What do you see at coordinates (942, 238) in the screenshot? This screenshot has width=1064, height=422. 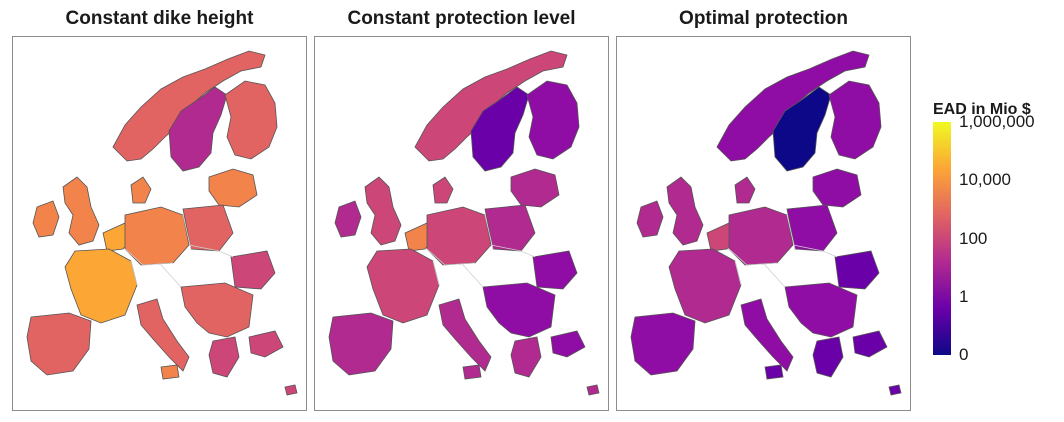 I see `legend-colorbar` at bounding box center [942, 238].